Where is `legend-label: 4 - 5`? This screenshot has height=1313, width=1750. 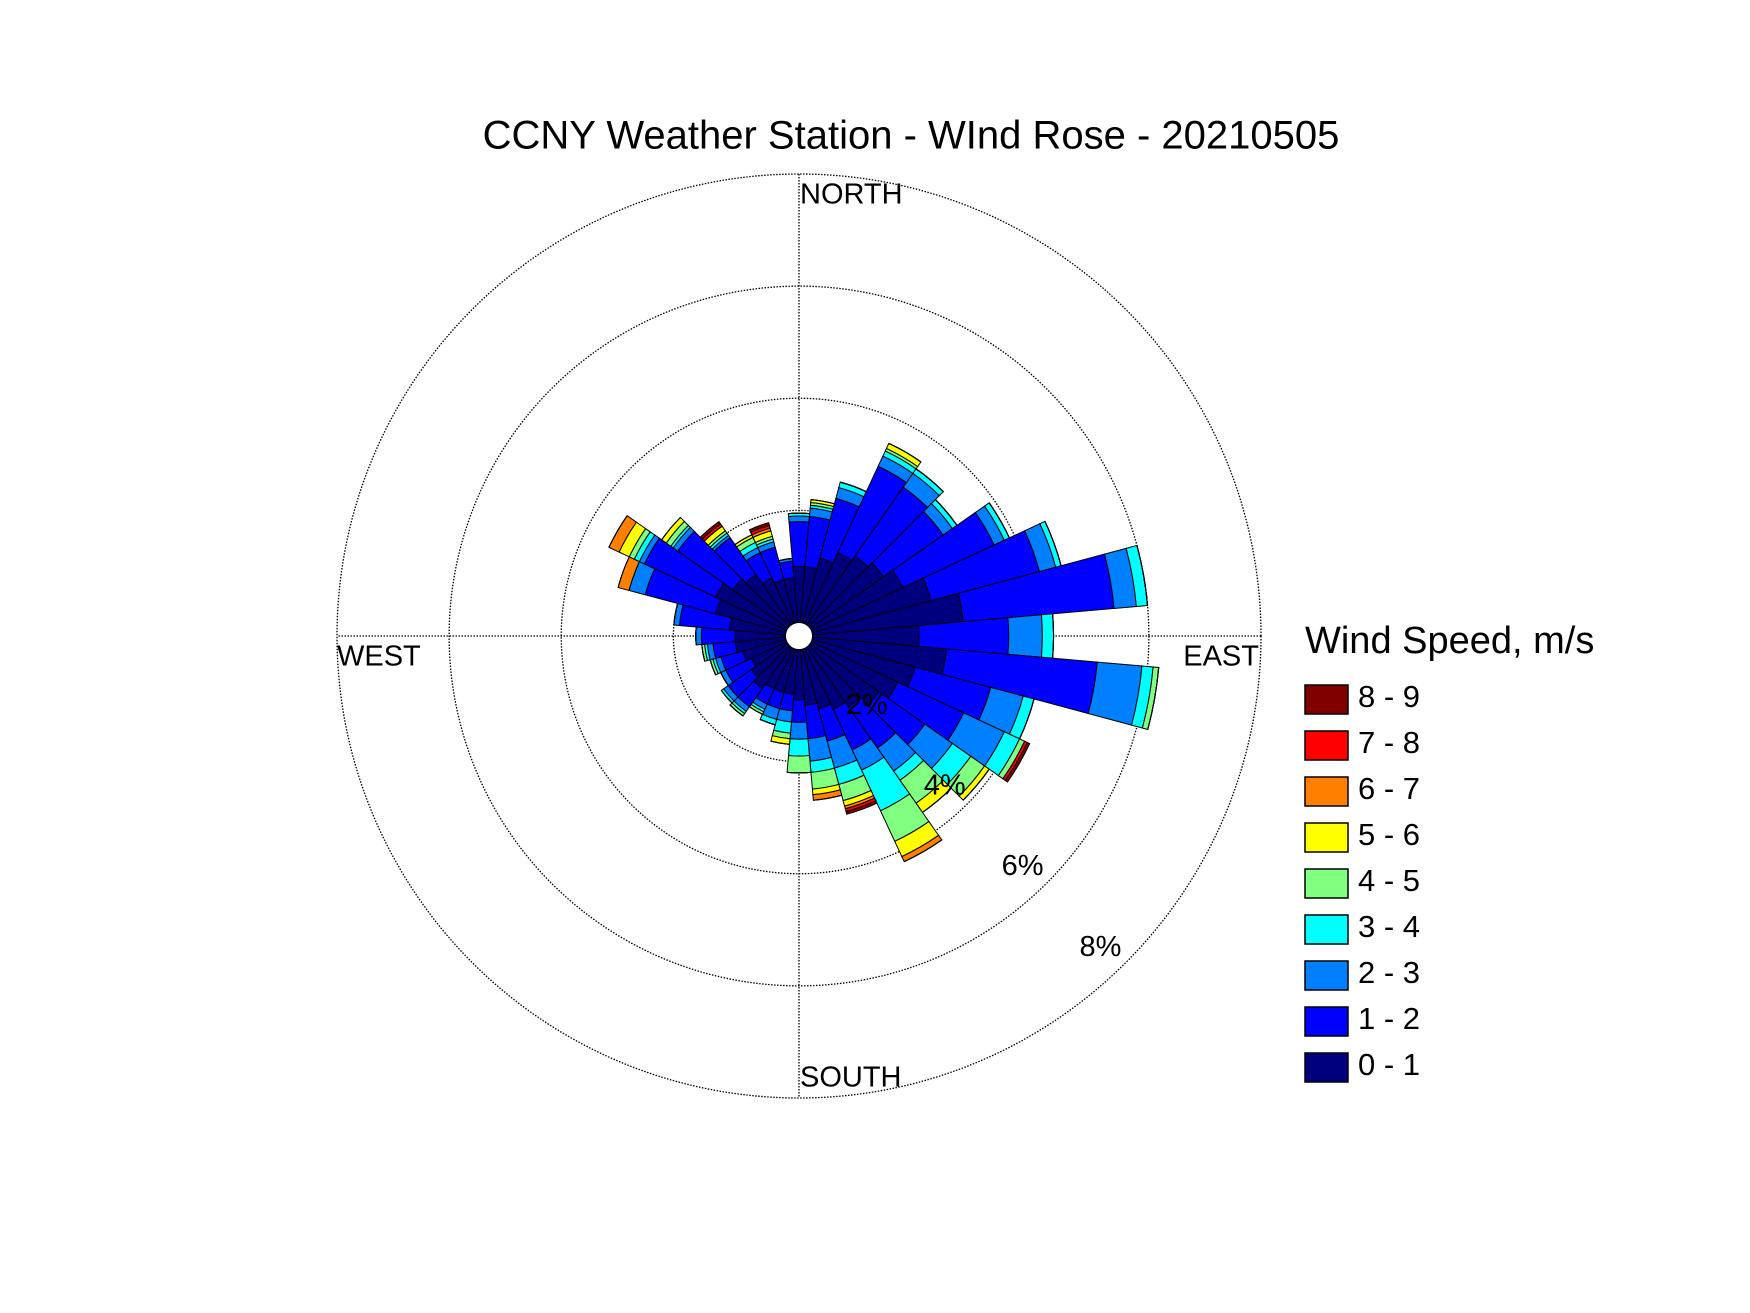 legend-label: 4 - 5 is located at coordinates (1389, 880).